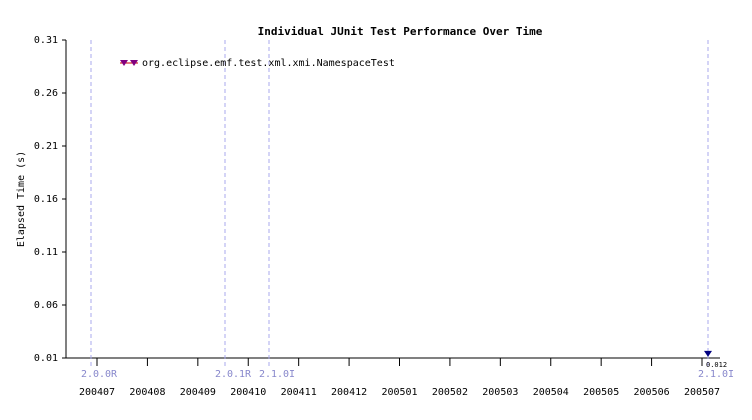  Describe the element at coordinates (716, 365) in the screenshot. I see `data-label: 0.012` at that location.